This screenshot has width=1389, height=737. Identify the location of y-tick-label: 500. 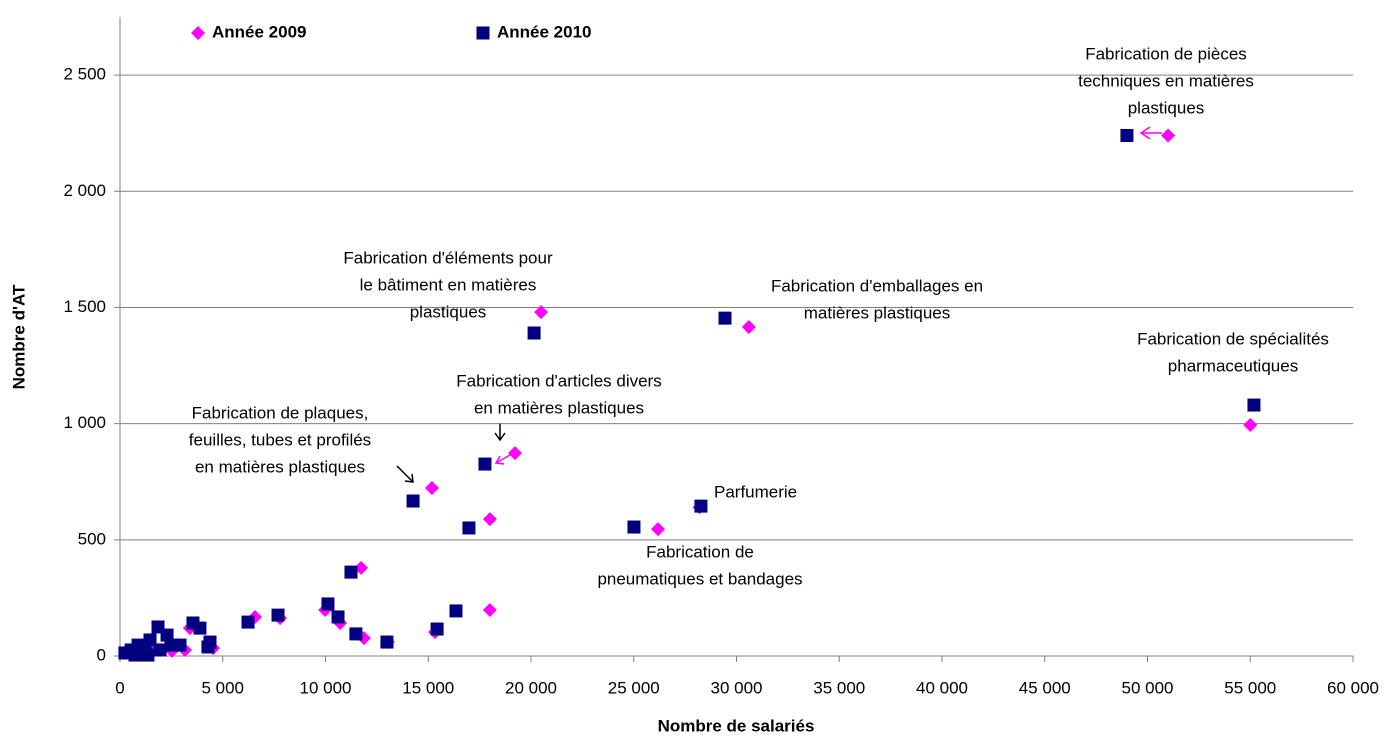
(92, 538).